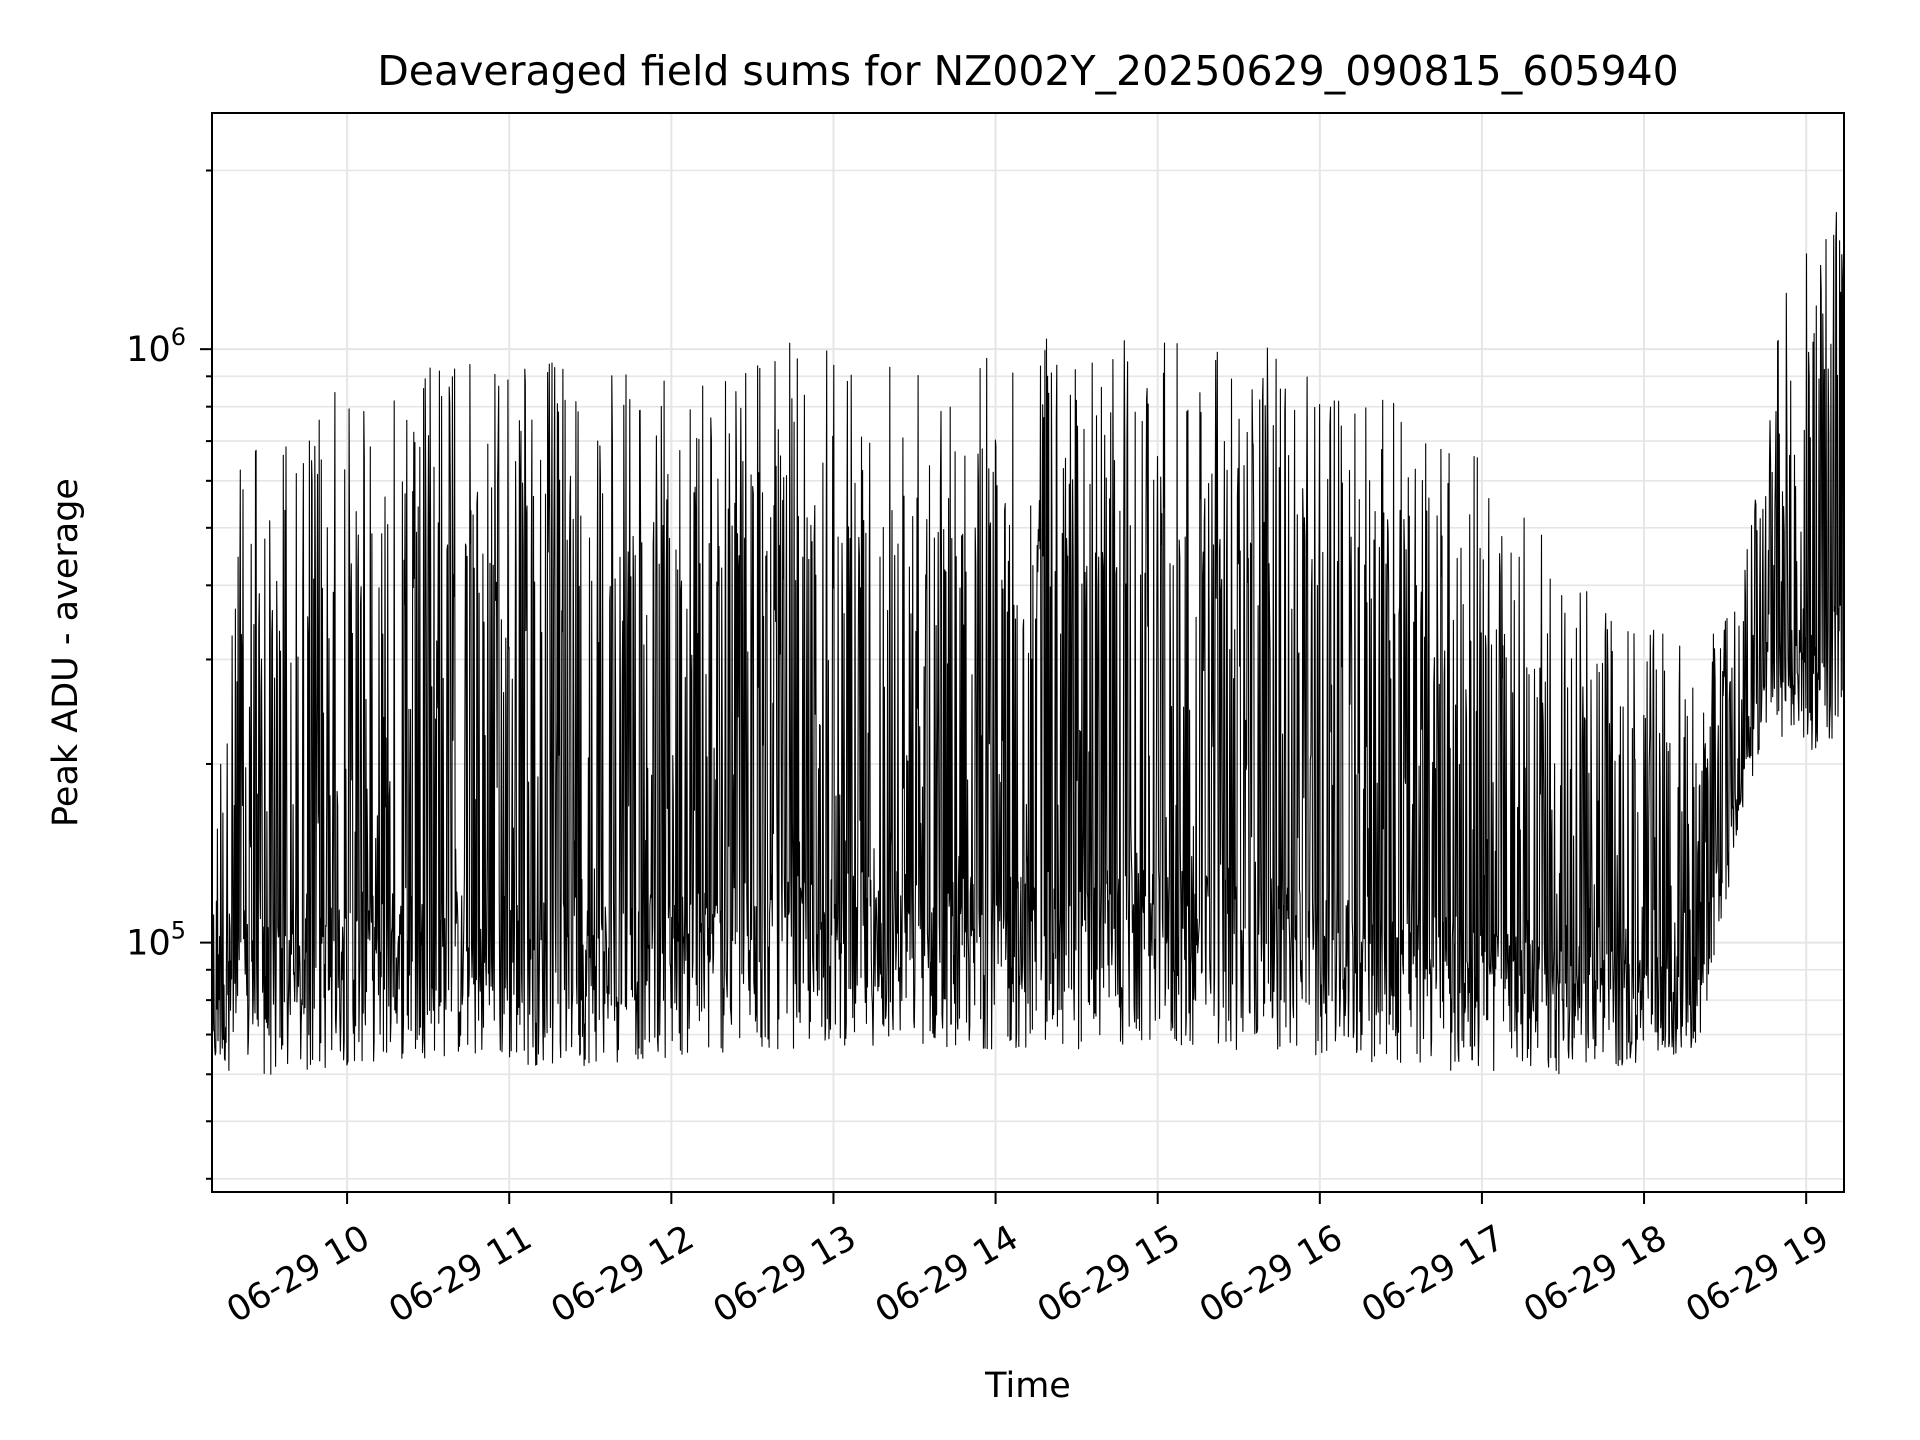 The width and height of the screenshot is (1920, 1440). What do you see at coordinates (178, 931) in the screenshot?
I see `y-tick-exponent: 5` at bounding box center [178, 931].